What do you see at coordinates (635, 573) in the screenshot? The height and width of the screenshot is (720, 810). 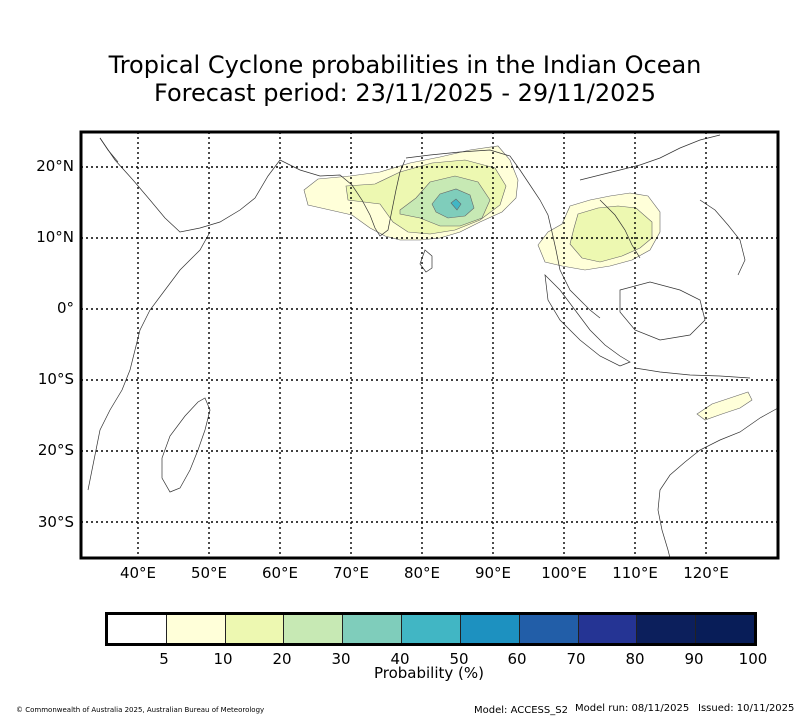 I see `lon-label-110e: 110°E` at bounding box center [635, 573].